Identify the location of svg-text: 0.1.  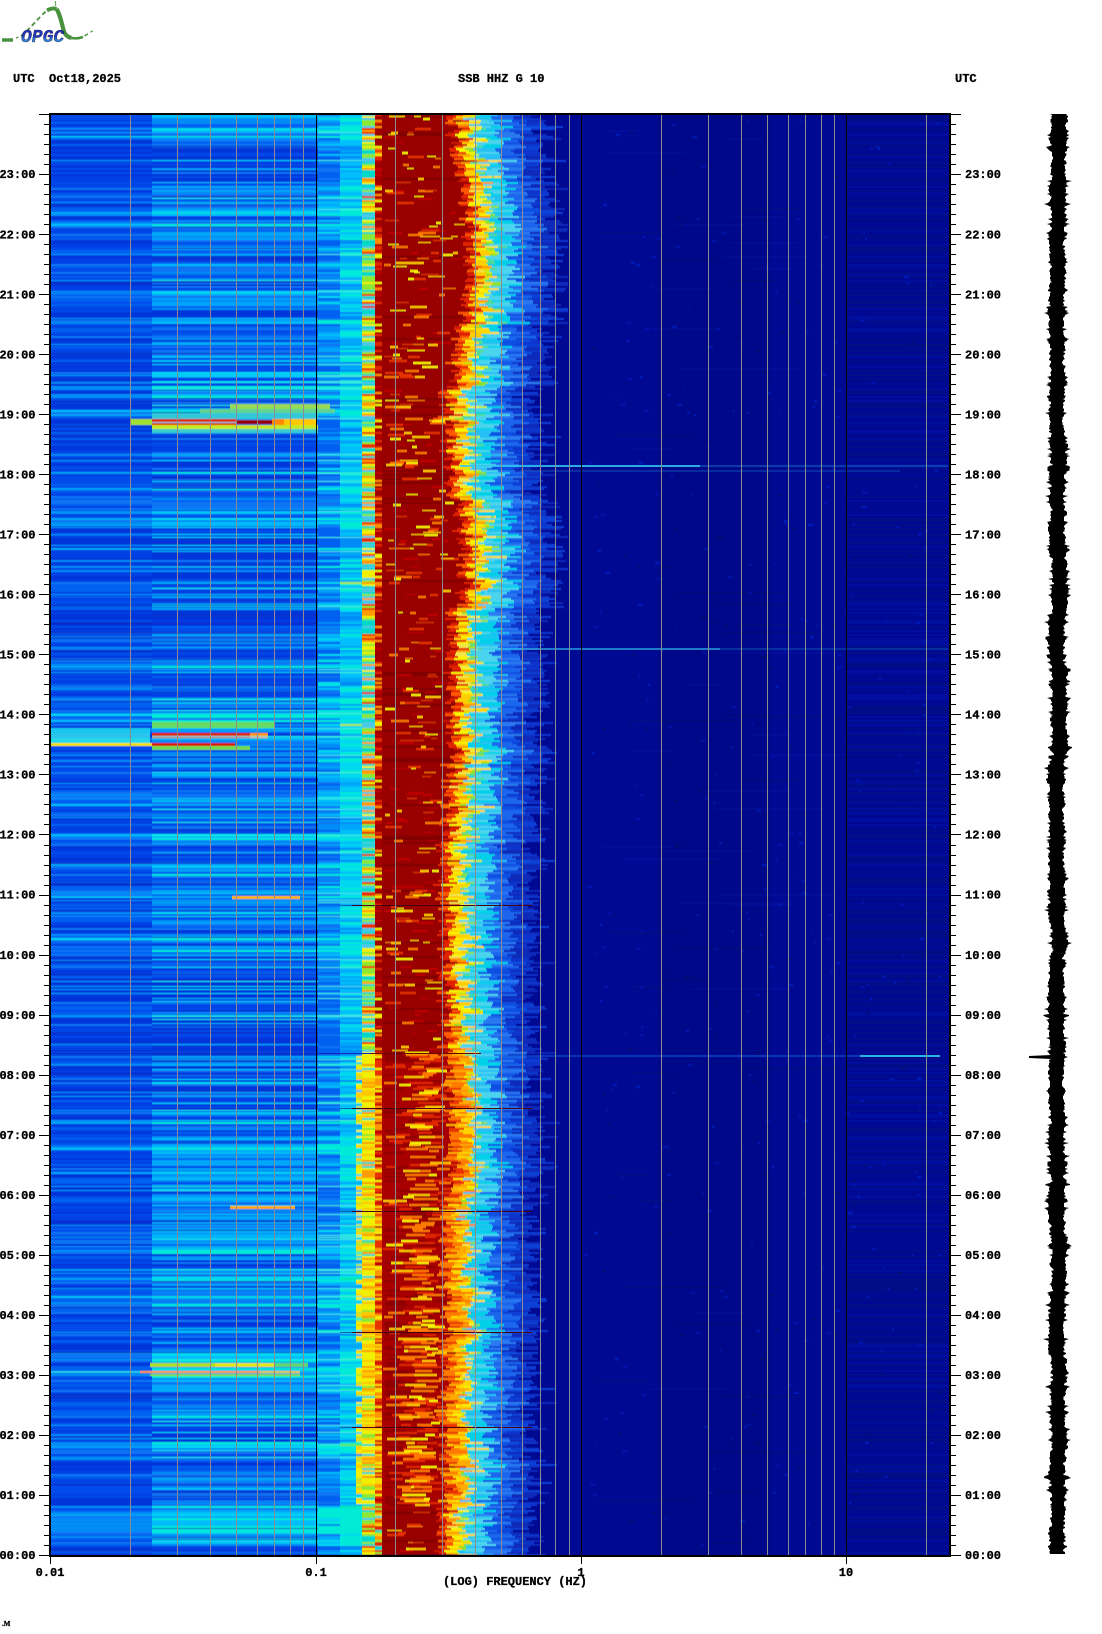
(316, 1573).